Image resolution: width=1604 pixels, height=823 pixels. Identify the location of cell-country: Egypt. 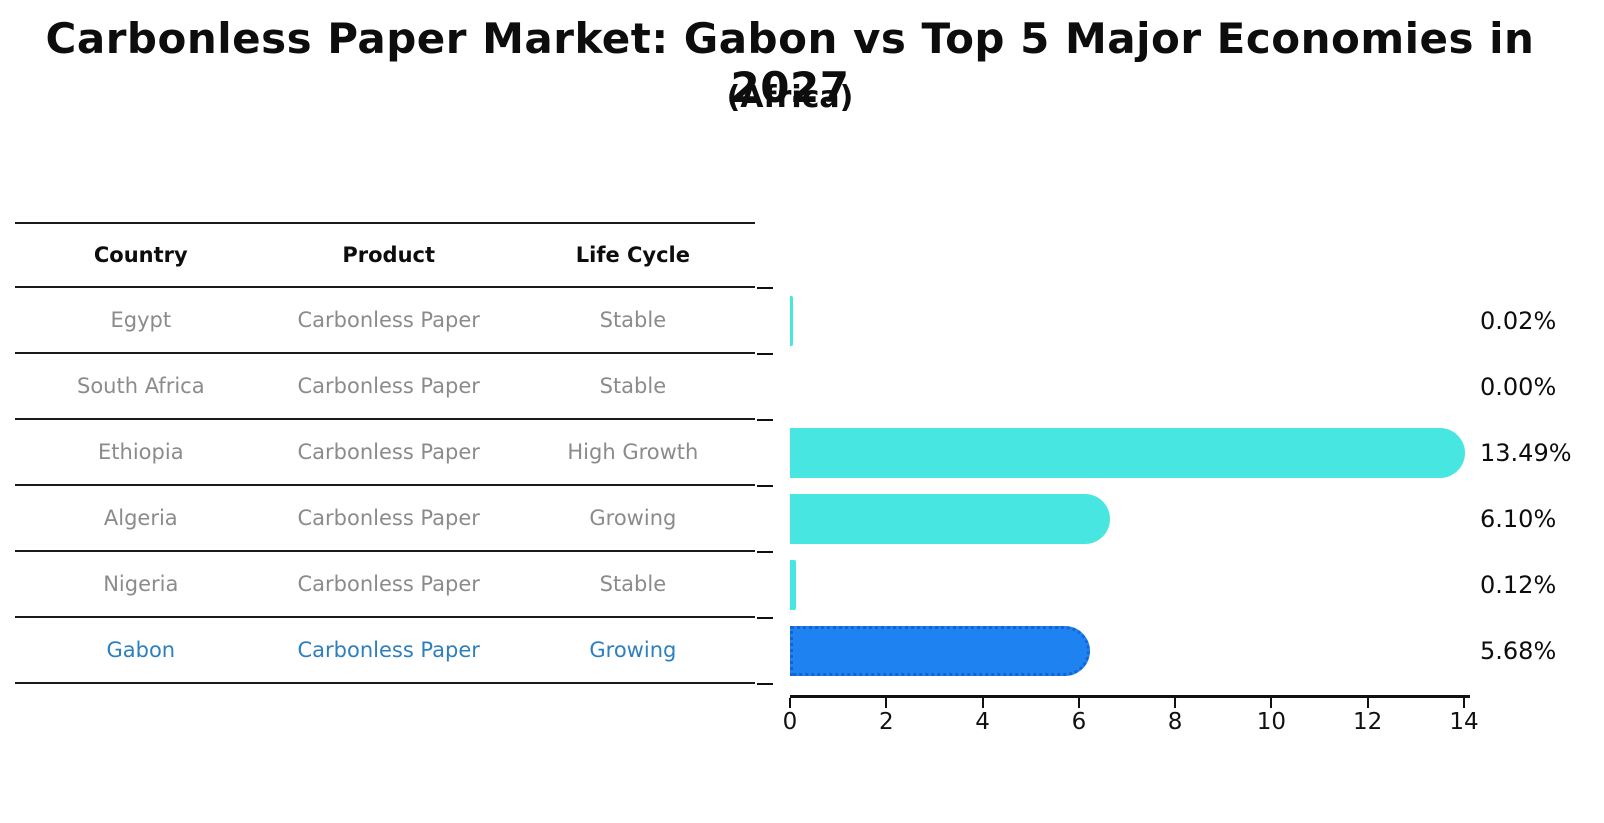
(141, 320).